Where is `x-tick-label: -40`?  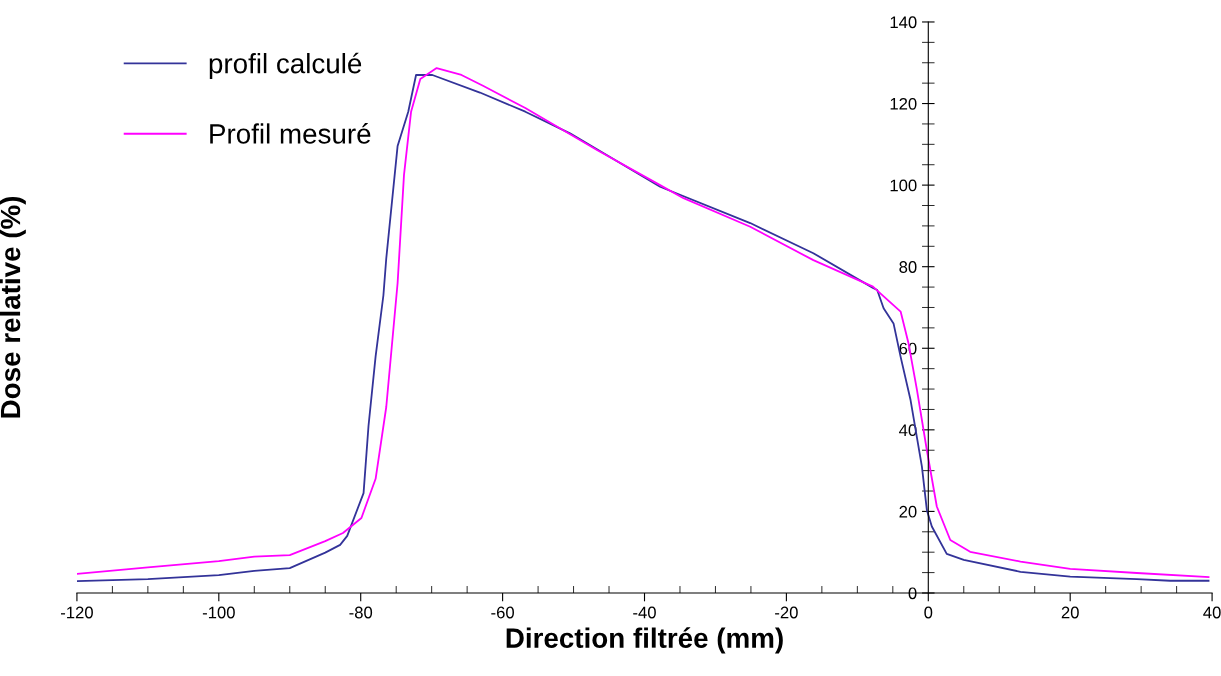 x-tick-label: -40 is located at coordinates (644, 612).